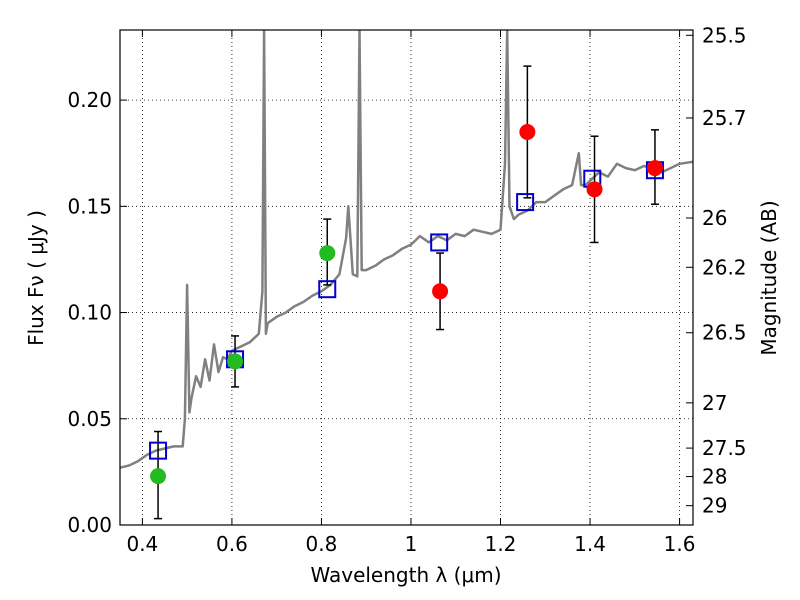 Image resolution: width=800 pixels, height=600 pixels. What do you see at coordinates (36, 278) in the screenshot?
I see `y-axis-title: Flux Fν ( μJy )` at bounding box center [36, 278].